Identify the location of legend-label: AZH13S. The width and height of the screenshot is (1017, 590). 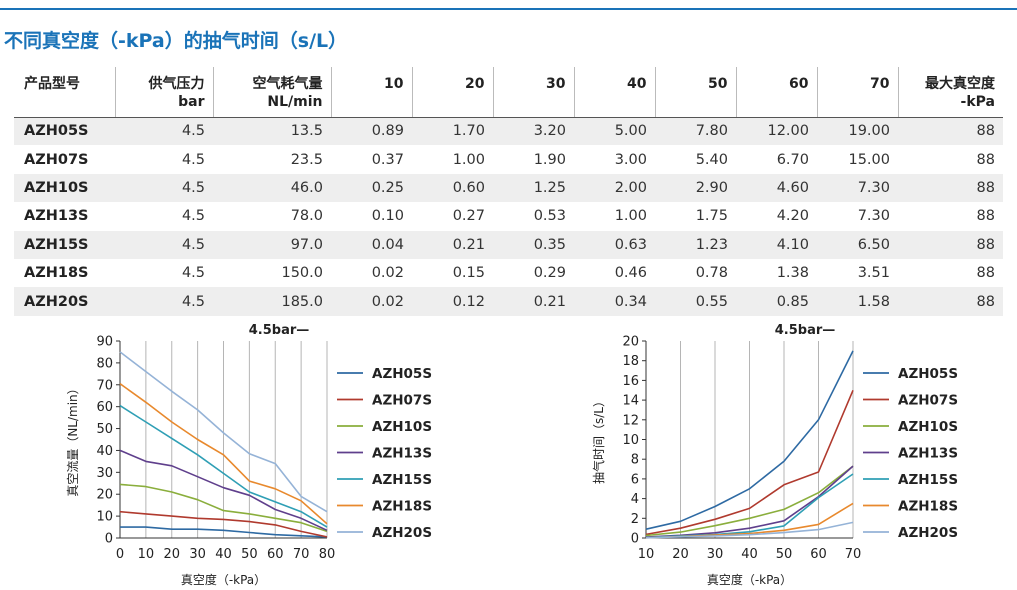
(928, 454).